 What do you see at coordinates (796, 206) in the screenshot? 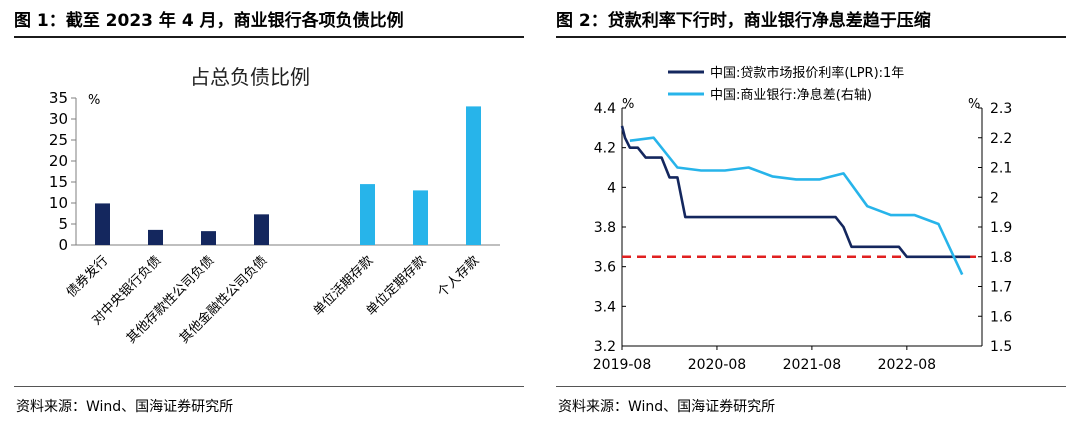
I see `net-interest-margin-series-line` at bounding box center [796, 206].